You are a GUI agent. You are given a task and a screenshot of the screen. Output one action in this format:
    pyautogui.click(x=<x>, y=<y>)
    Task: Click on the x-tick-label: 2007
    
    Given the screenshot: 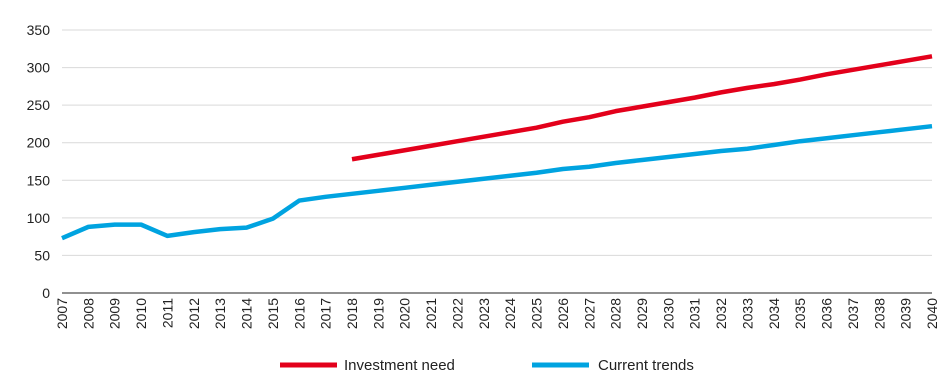 What is the action you would take?
    pyautogui.click(x=62, y=313)
    